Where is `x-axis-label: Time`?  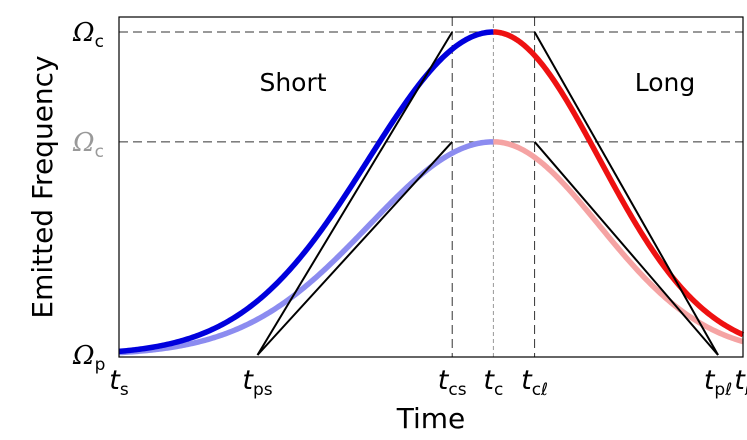 x-axis-label: Time is located at coordinates (431, 418).